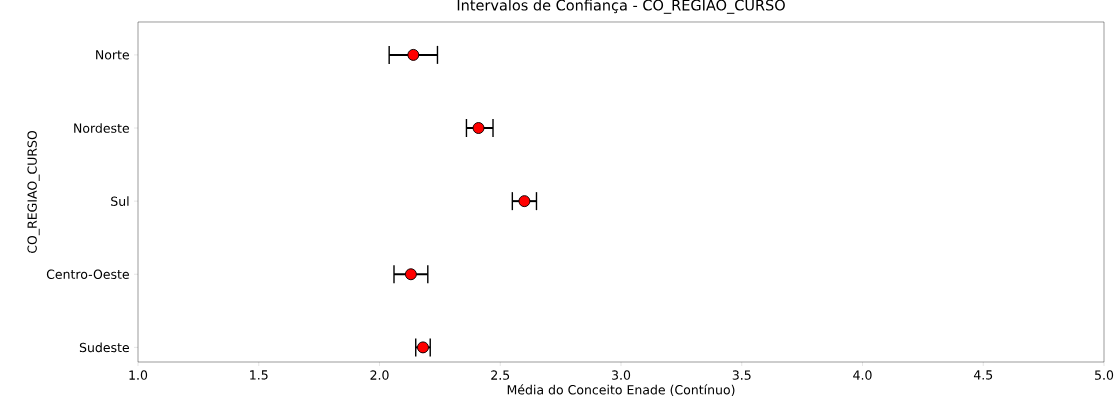 The image size is (1115, 401). Describe the element at coordinates (259, 375) in the screenshot. I see `x-tick-label: 1.5` at that location.